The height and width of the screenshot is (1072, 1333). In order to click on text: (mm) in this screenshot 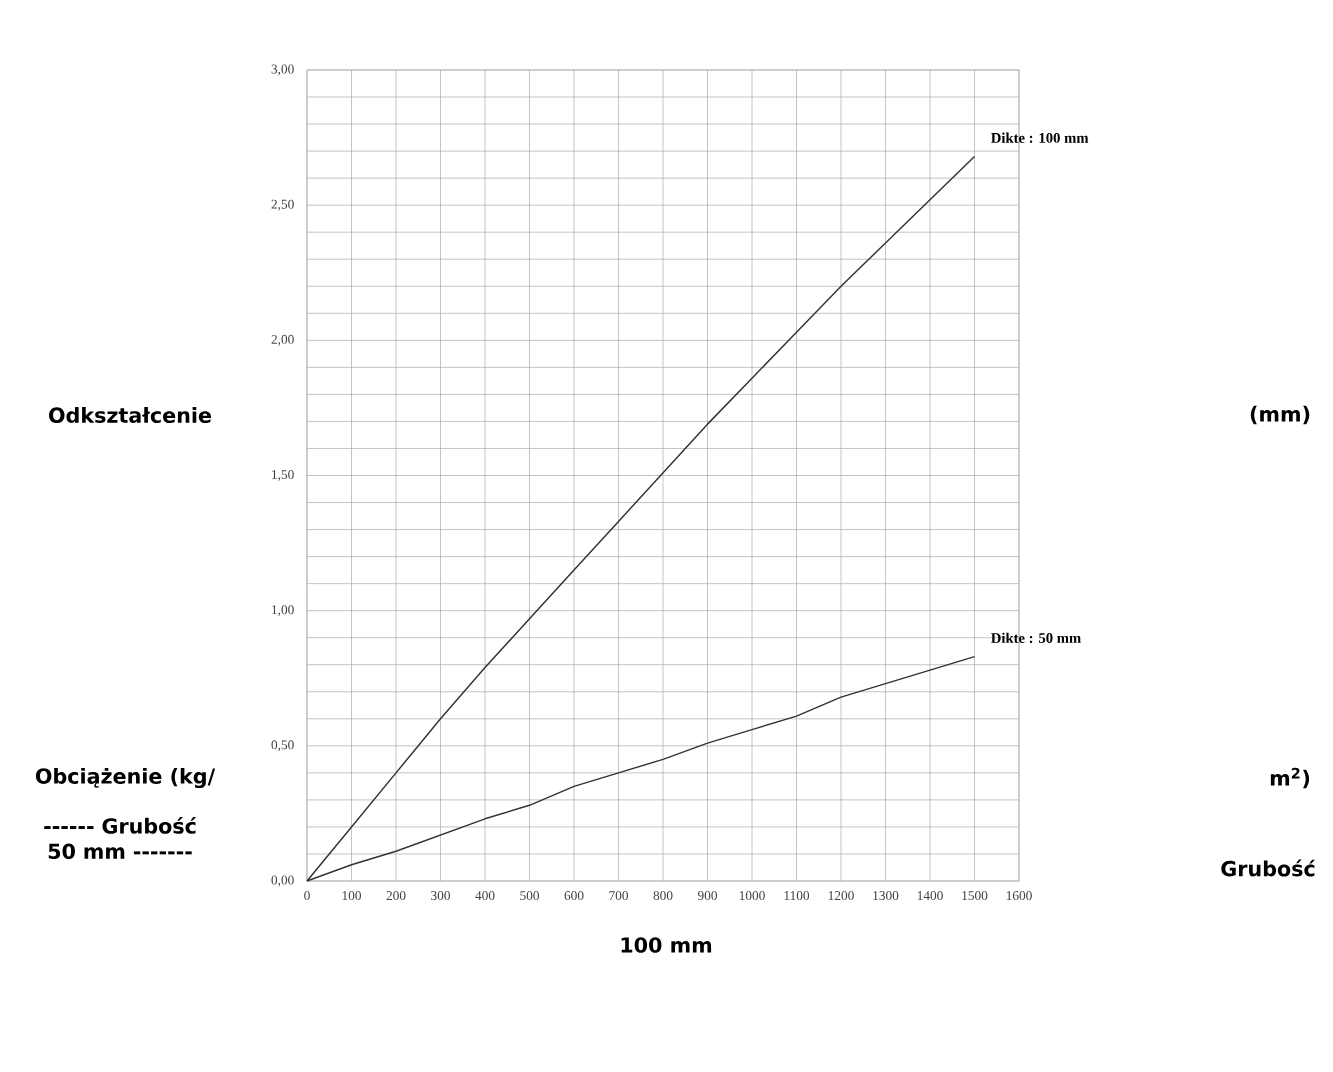, I will do `click(1280, 415)`.